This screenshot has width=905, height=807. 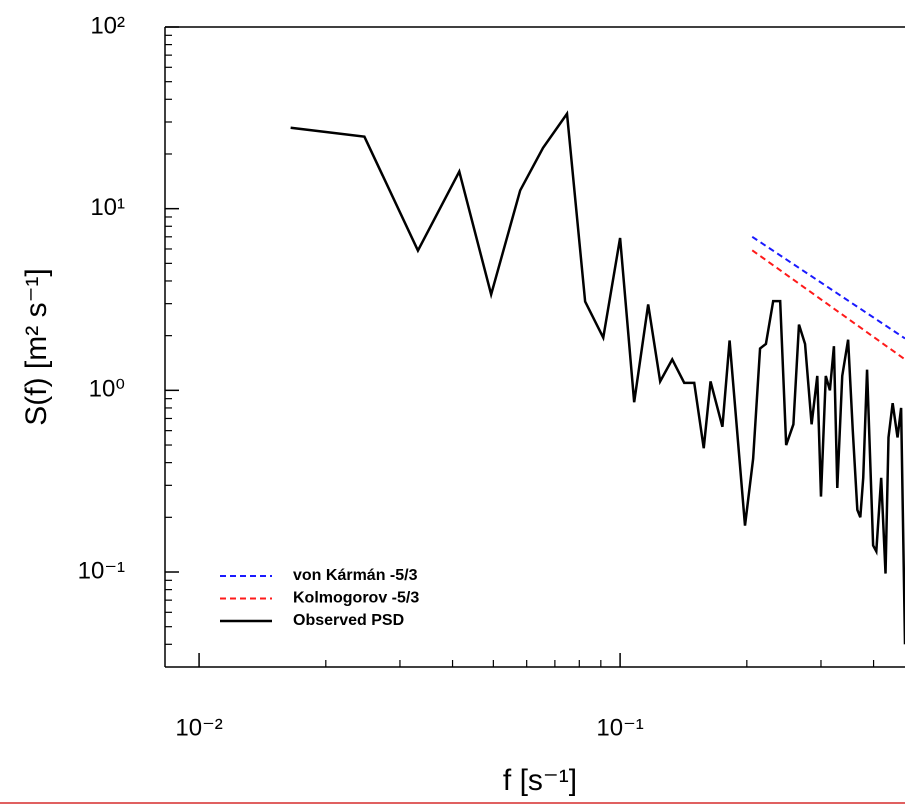 What do you see at coordinates (348, 620) in the screenshot?
I see `legend-label: Observed PSD` at bounding box center [348, 620].